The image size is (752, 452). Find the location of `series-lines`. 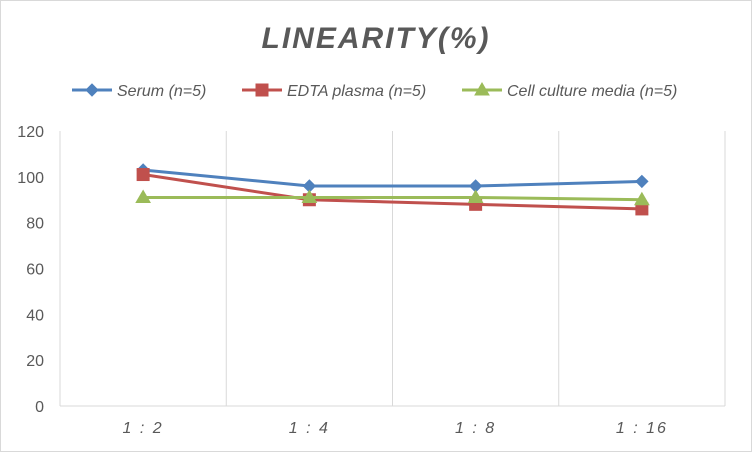

series-lines is located at coordinates (392, 189).